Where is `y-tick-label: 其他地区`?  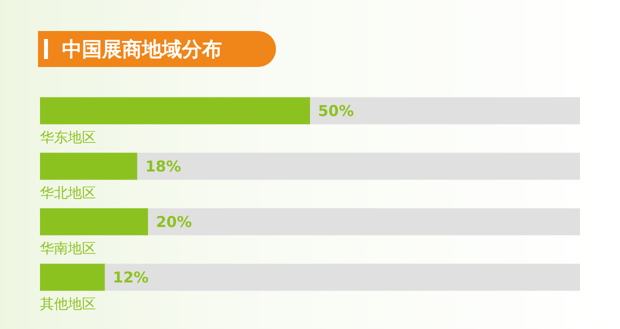
y-tick-label: 其他地区 is located at coordinates (68, 304).